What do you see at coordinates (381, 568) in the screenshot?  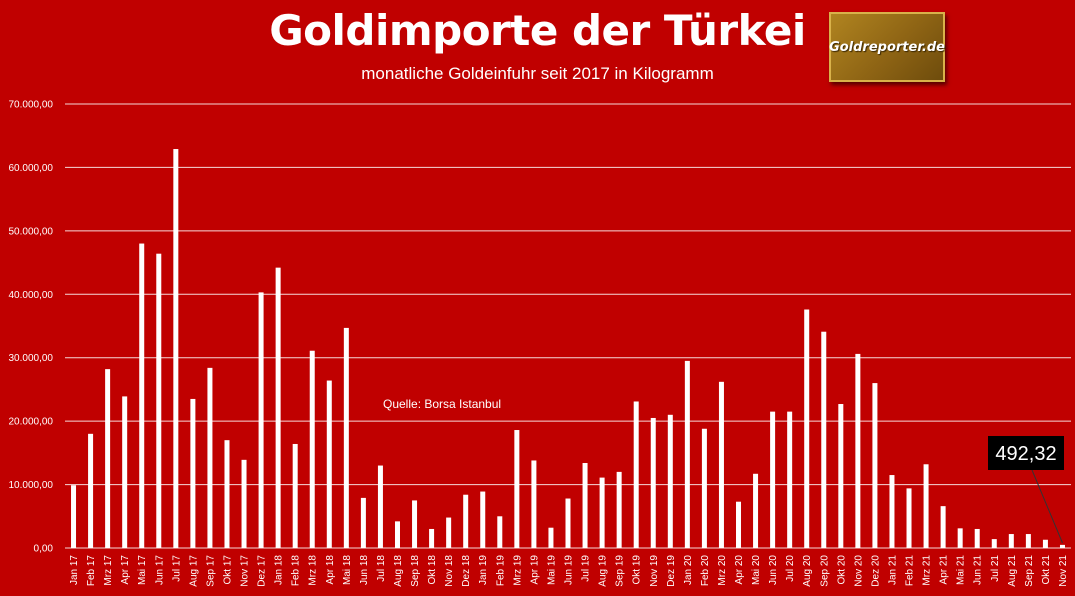 I see `x-tick-label: Jul 18` at bounding box center [381, 568].